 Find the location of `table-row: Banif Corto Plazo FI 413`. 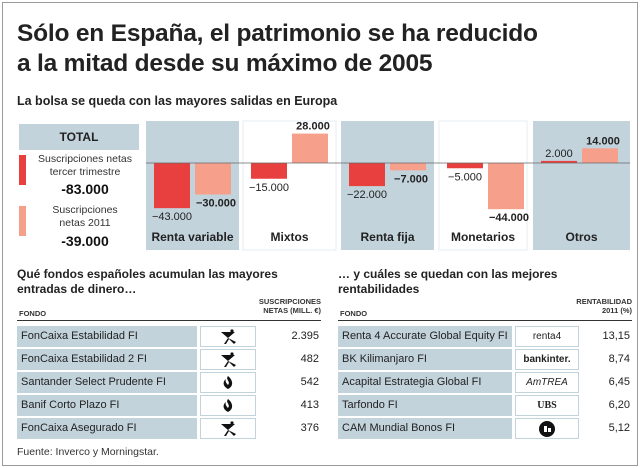

table-row: Banif Corto Plazo FI 413 is located at coordinates (169, 405).